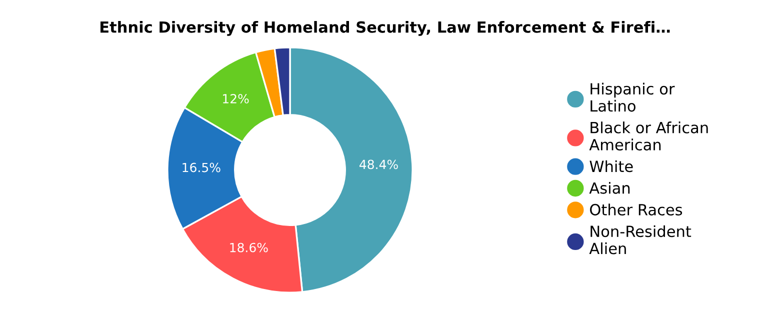 This screenshot has height=335, width=770. Describe the element at coordinates (636, 210) in the screenshot. I see `legend-label: Other Races` at that location.